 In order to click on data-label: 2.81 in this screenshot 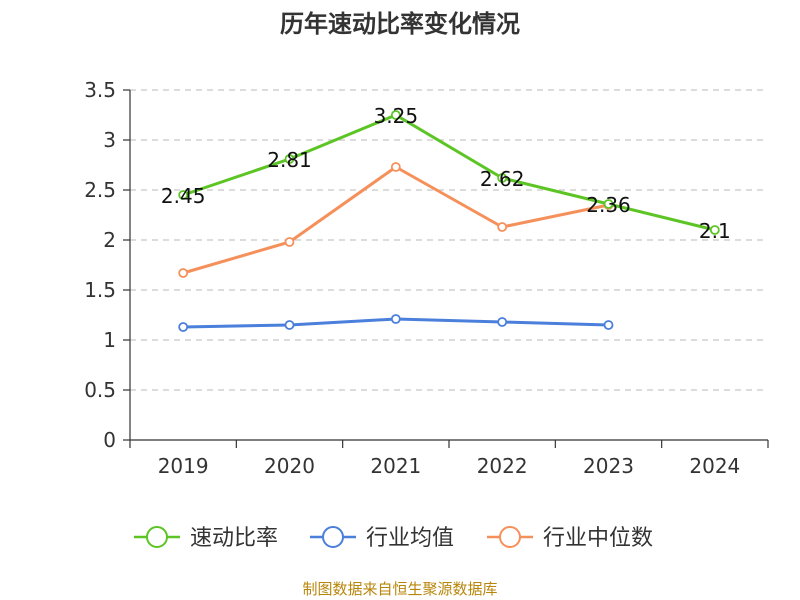, I will do `click(289, 160)`.